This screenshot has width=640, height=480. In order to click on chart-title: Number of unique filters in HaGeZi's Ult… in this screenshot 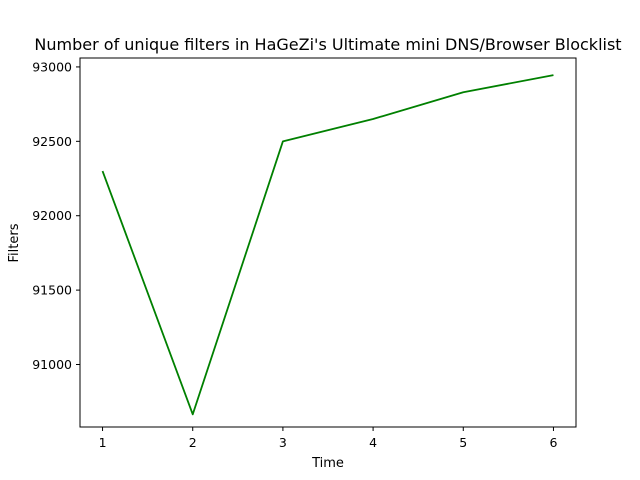, I will do `click(327, 44)`.